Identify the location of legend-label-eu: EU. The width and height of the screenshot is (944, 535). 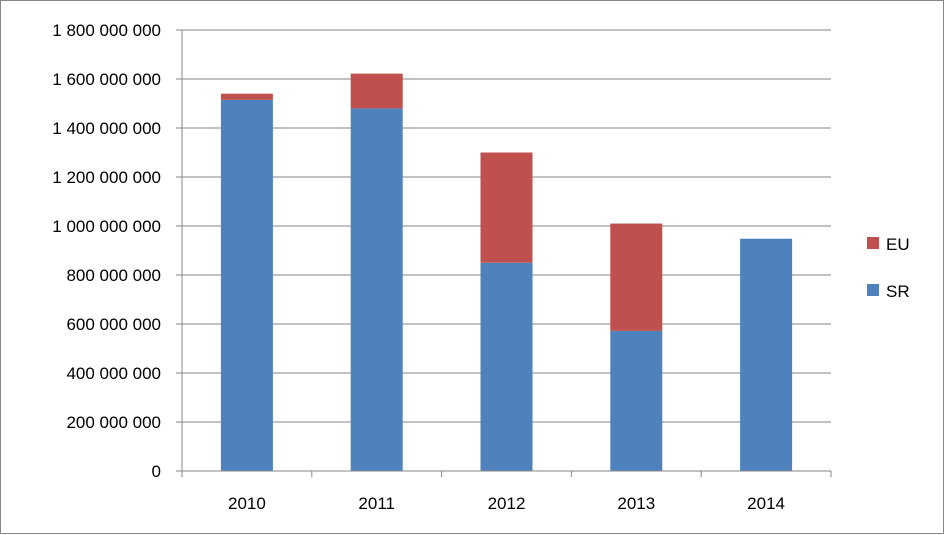
(898, 244).